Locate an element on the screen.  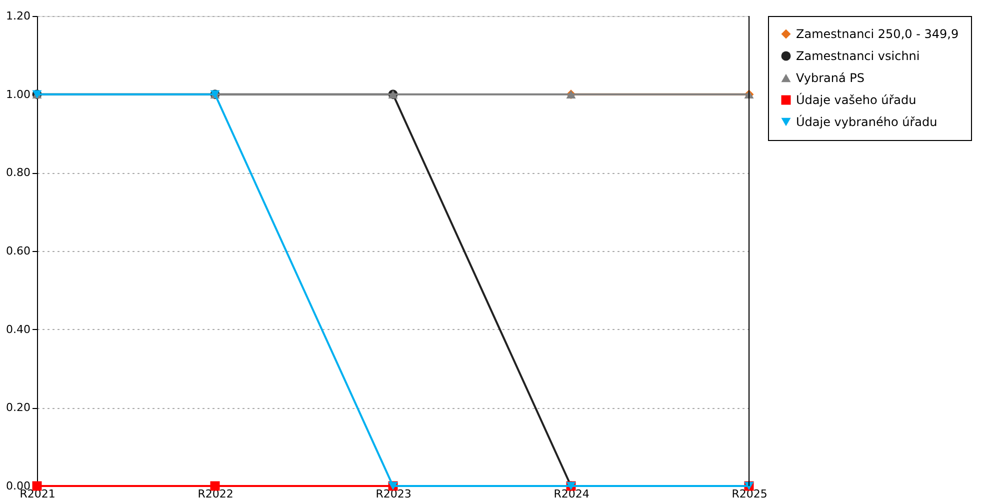
y-tick-label: 1.20 is located at coordinates (18, 16).